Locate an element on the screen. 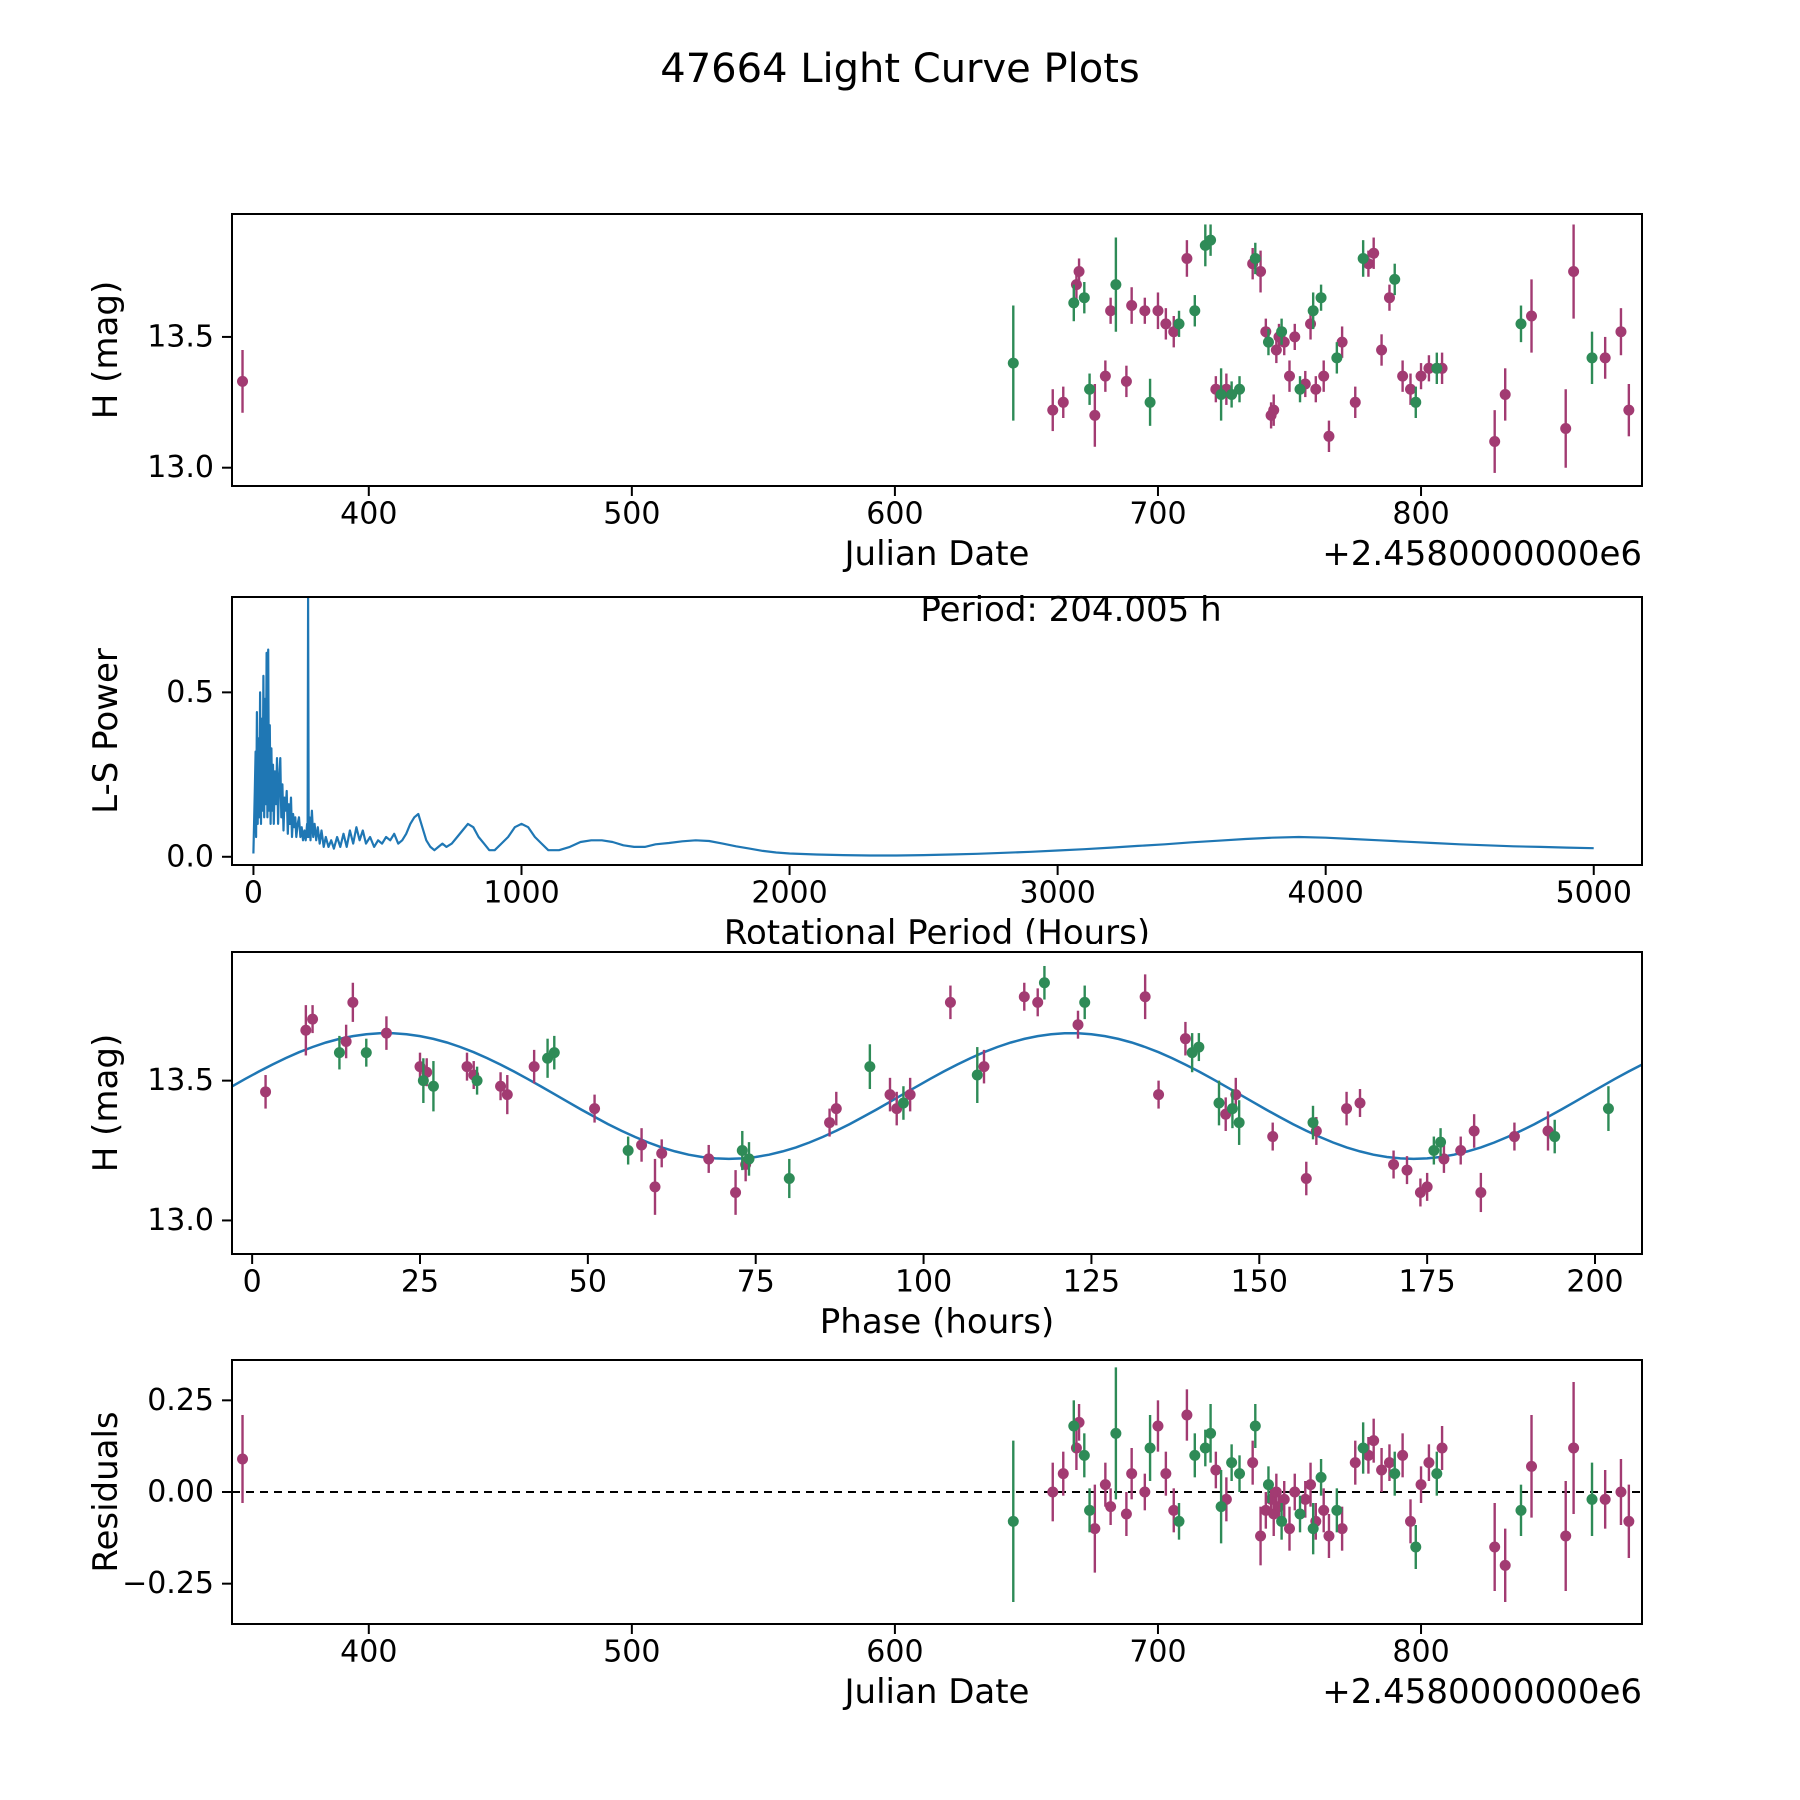  periodogram-xlabel: Rotational Period (Hours) is located at coordinates (937, 928).